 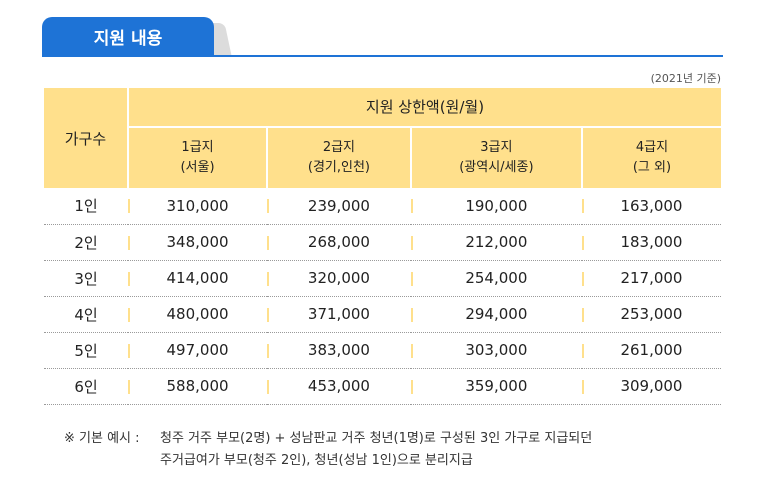 What do you see at coordinates (651, 314) in the screenshot?
I see `amount-cell: 253,000` at bounding box center [651, 314].